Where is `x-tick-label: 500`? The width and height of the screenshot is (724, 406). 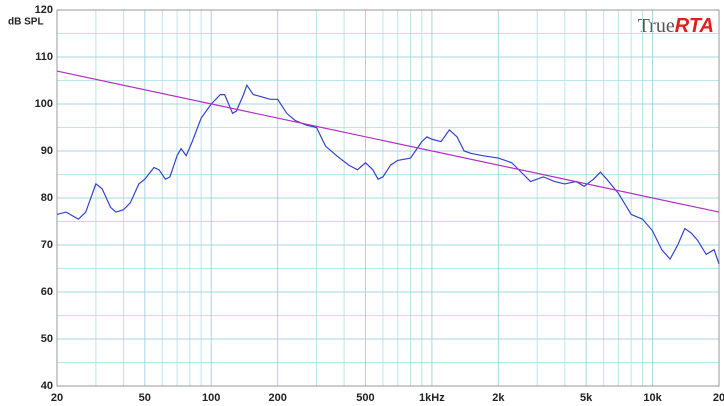 x-tick-label: 500 is located at coordinates (365, 398).